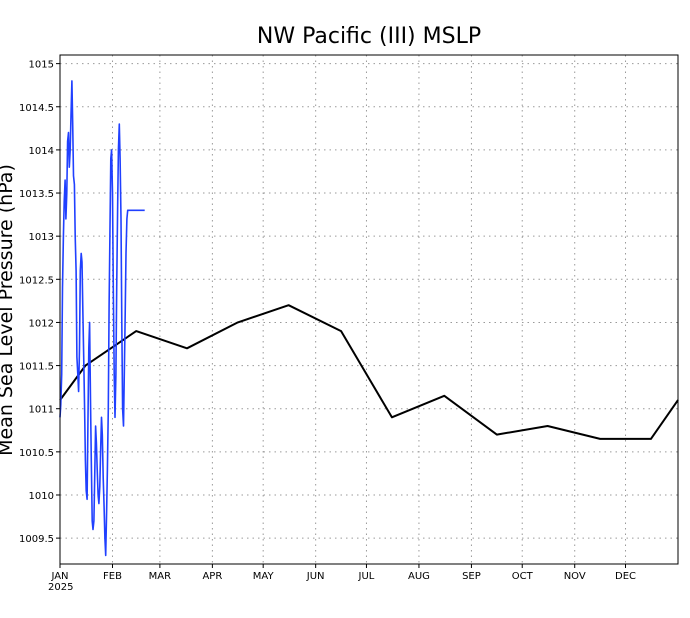  Describe the element at coordinates (366, 576) in the screenshot. I see `x-tick-label: JUL` at that location.